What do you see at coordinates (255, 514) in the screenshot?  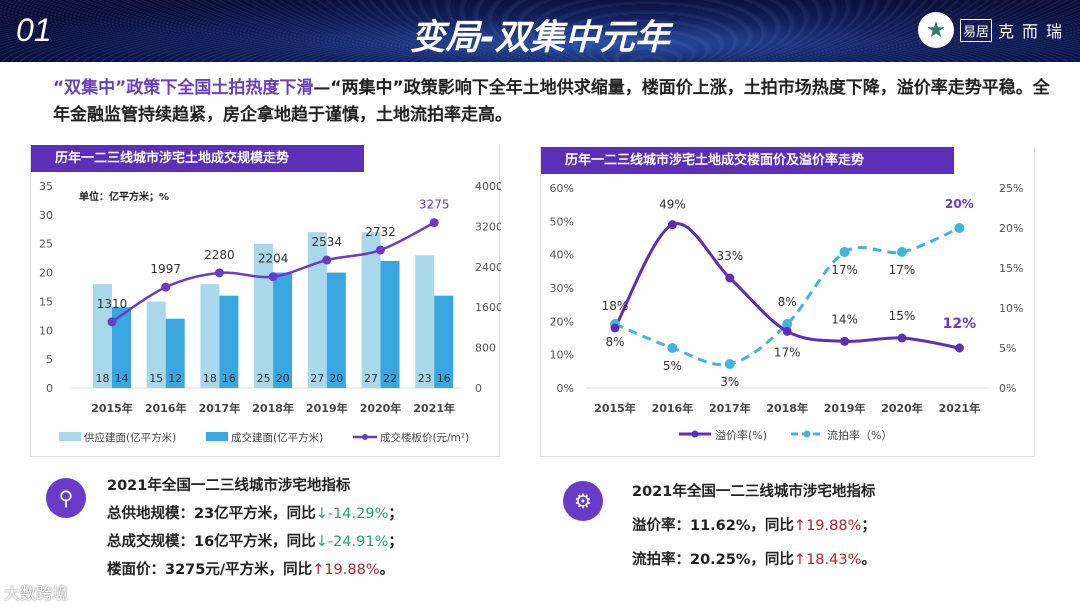 I see `kpi-value: 23亿平方米，同比` at bounding box center [255, 514].